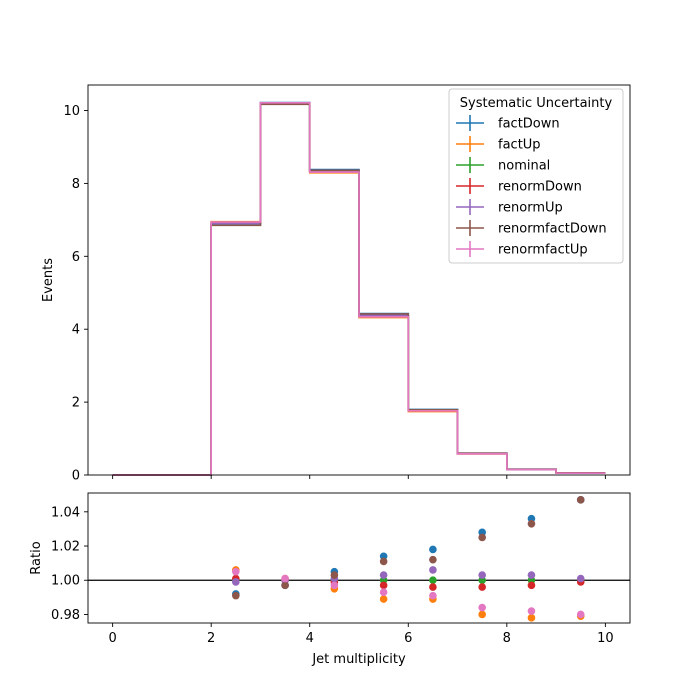 This screenshot has height=700, width=700. Describe the element at coordinates (76, 476) in the screenshot. I see `main-ytick-label: 0` at that location.